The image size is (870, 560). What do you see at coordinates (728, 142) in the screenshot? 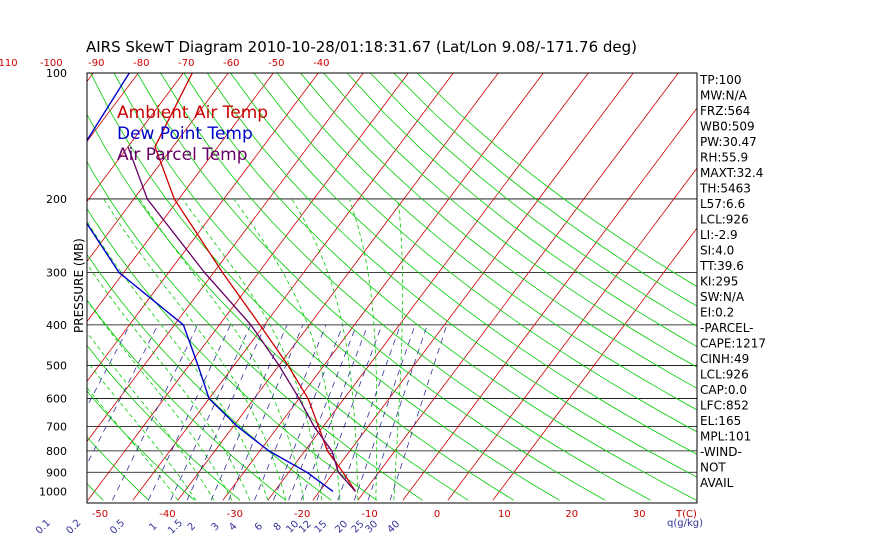
I see `index-item: PW:30.47` at bounding box center [728, 142].